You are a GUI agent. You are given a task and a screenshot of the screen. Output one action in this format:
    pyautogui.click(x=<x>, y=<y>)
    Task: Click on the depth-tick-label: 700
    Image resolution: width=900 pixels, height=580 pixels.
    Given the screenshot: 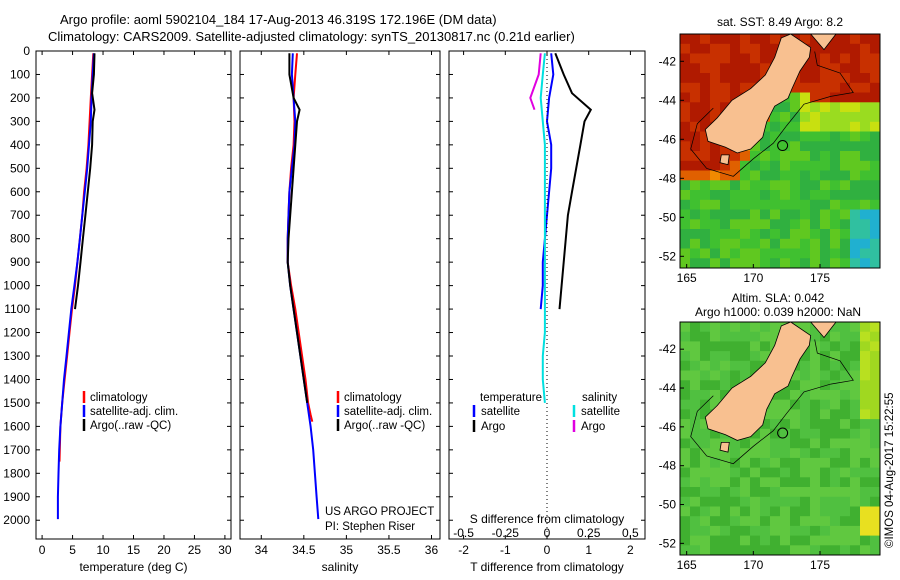 What is the action you would take?
    pyautogui.click(x=20, y=215)
    